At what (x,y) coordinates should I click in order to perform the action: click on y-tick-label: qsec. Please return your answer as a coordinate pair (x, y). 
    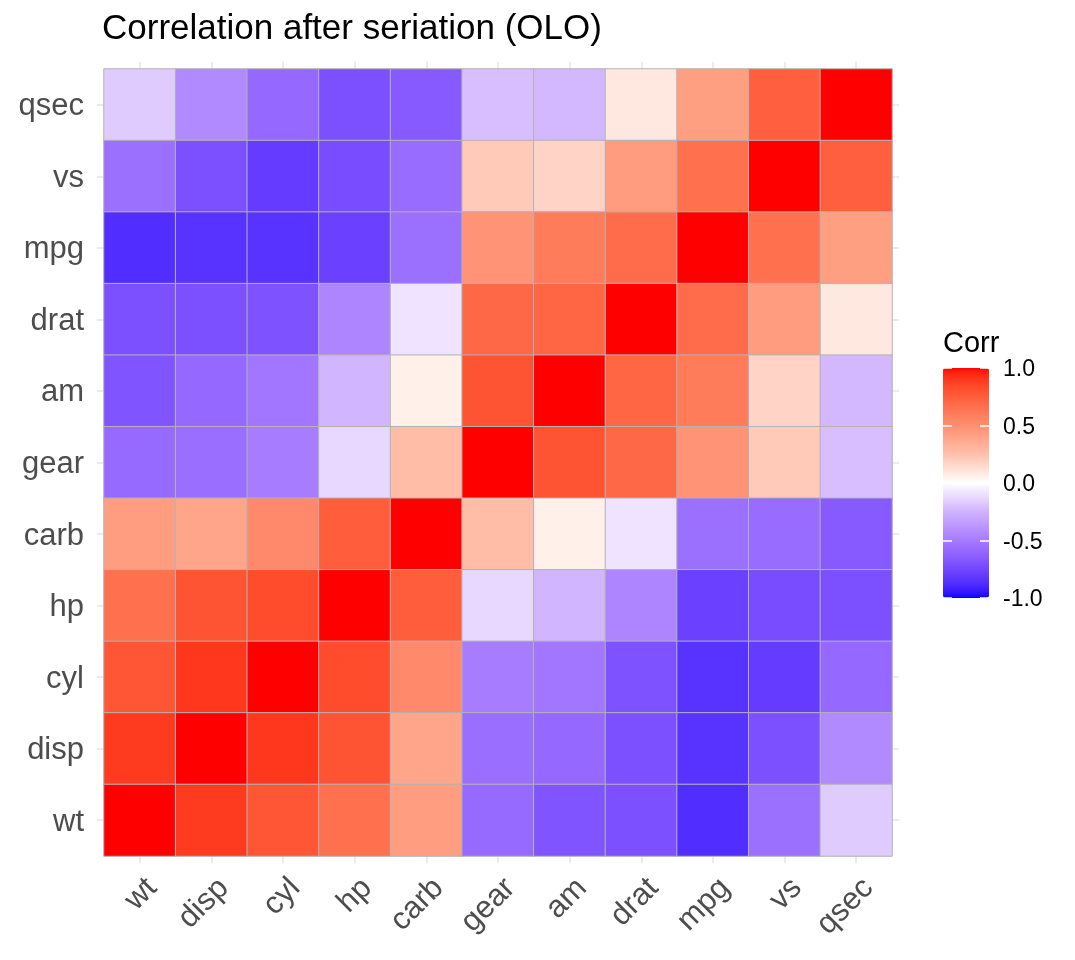
    Looking at the image, I should click on (51, 105).